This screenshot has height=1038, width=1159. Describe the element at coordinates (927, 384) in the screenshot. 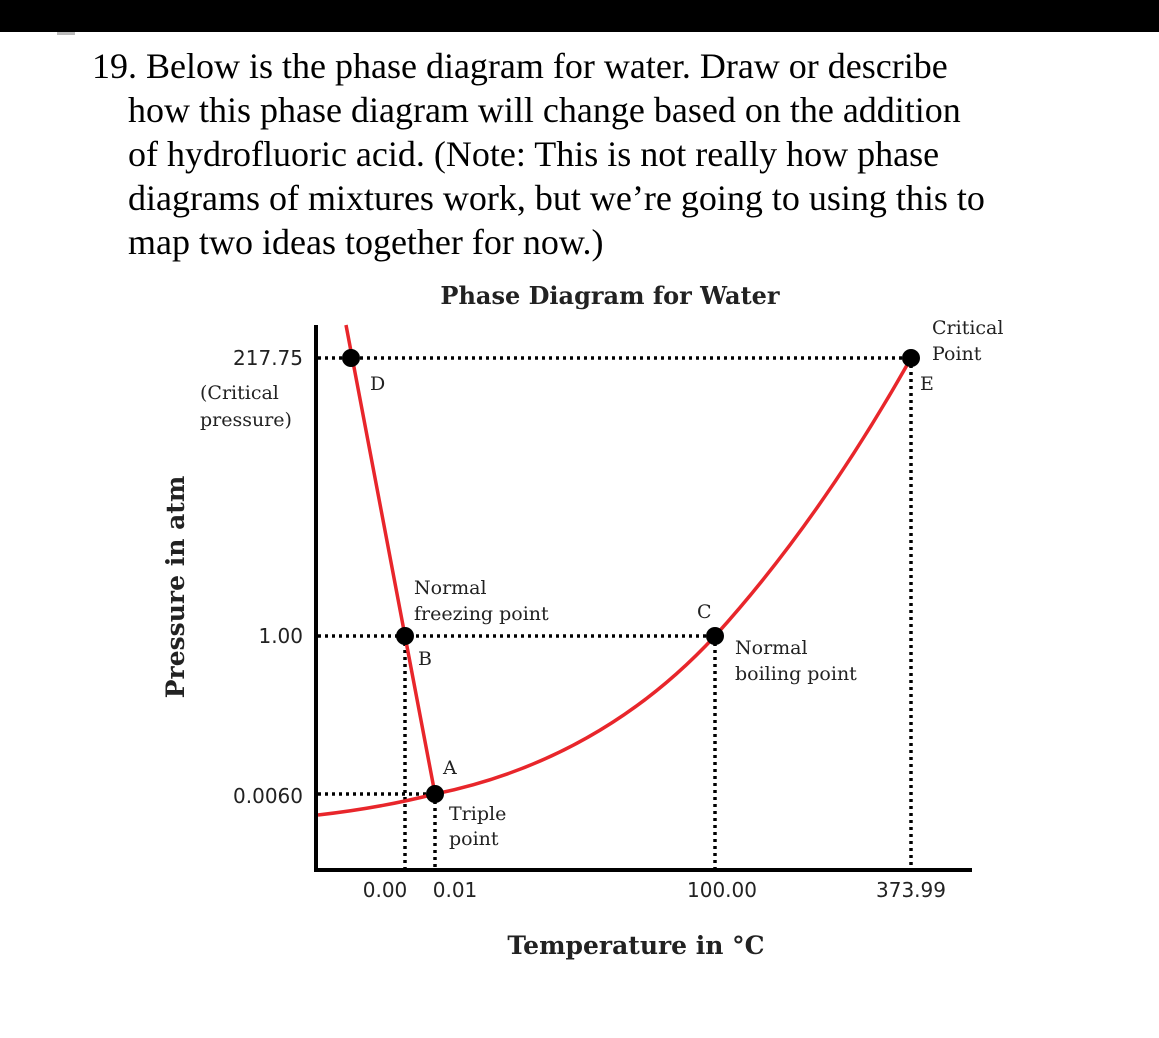

I see `letter-e: E` at that location.